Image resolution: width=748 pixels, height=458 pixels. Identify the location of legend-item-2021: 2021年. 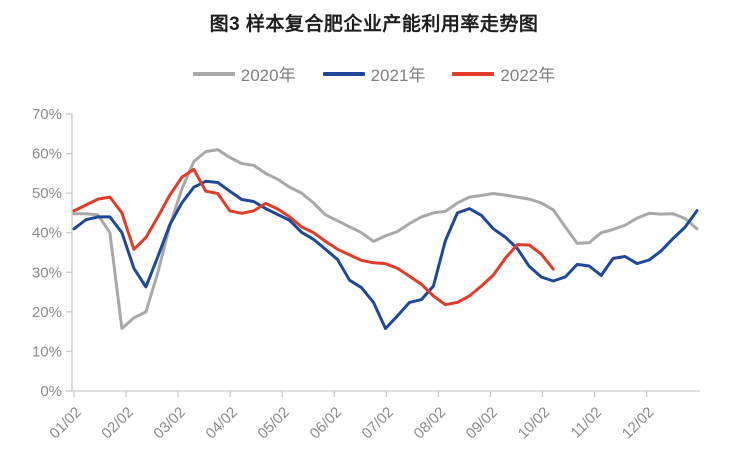
(374, 73).